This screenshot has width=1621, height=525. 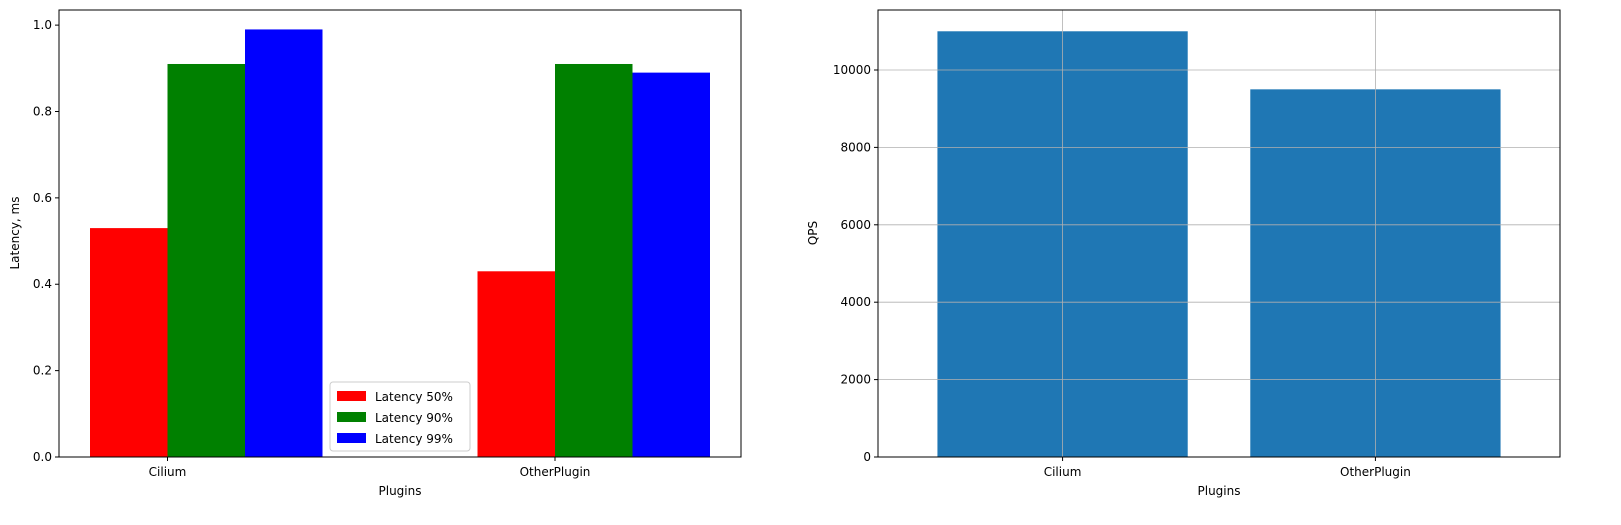 What do you see at coordinates (414, 397) in the screenshot?
I see `legend-label: Latency 50%` at bounding box center [414, 397].